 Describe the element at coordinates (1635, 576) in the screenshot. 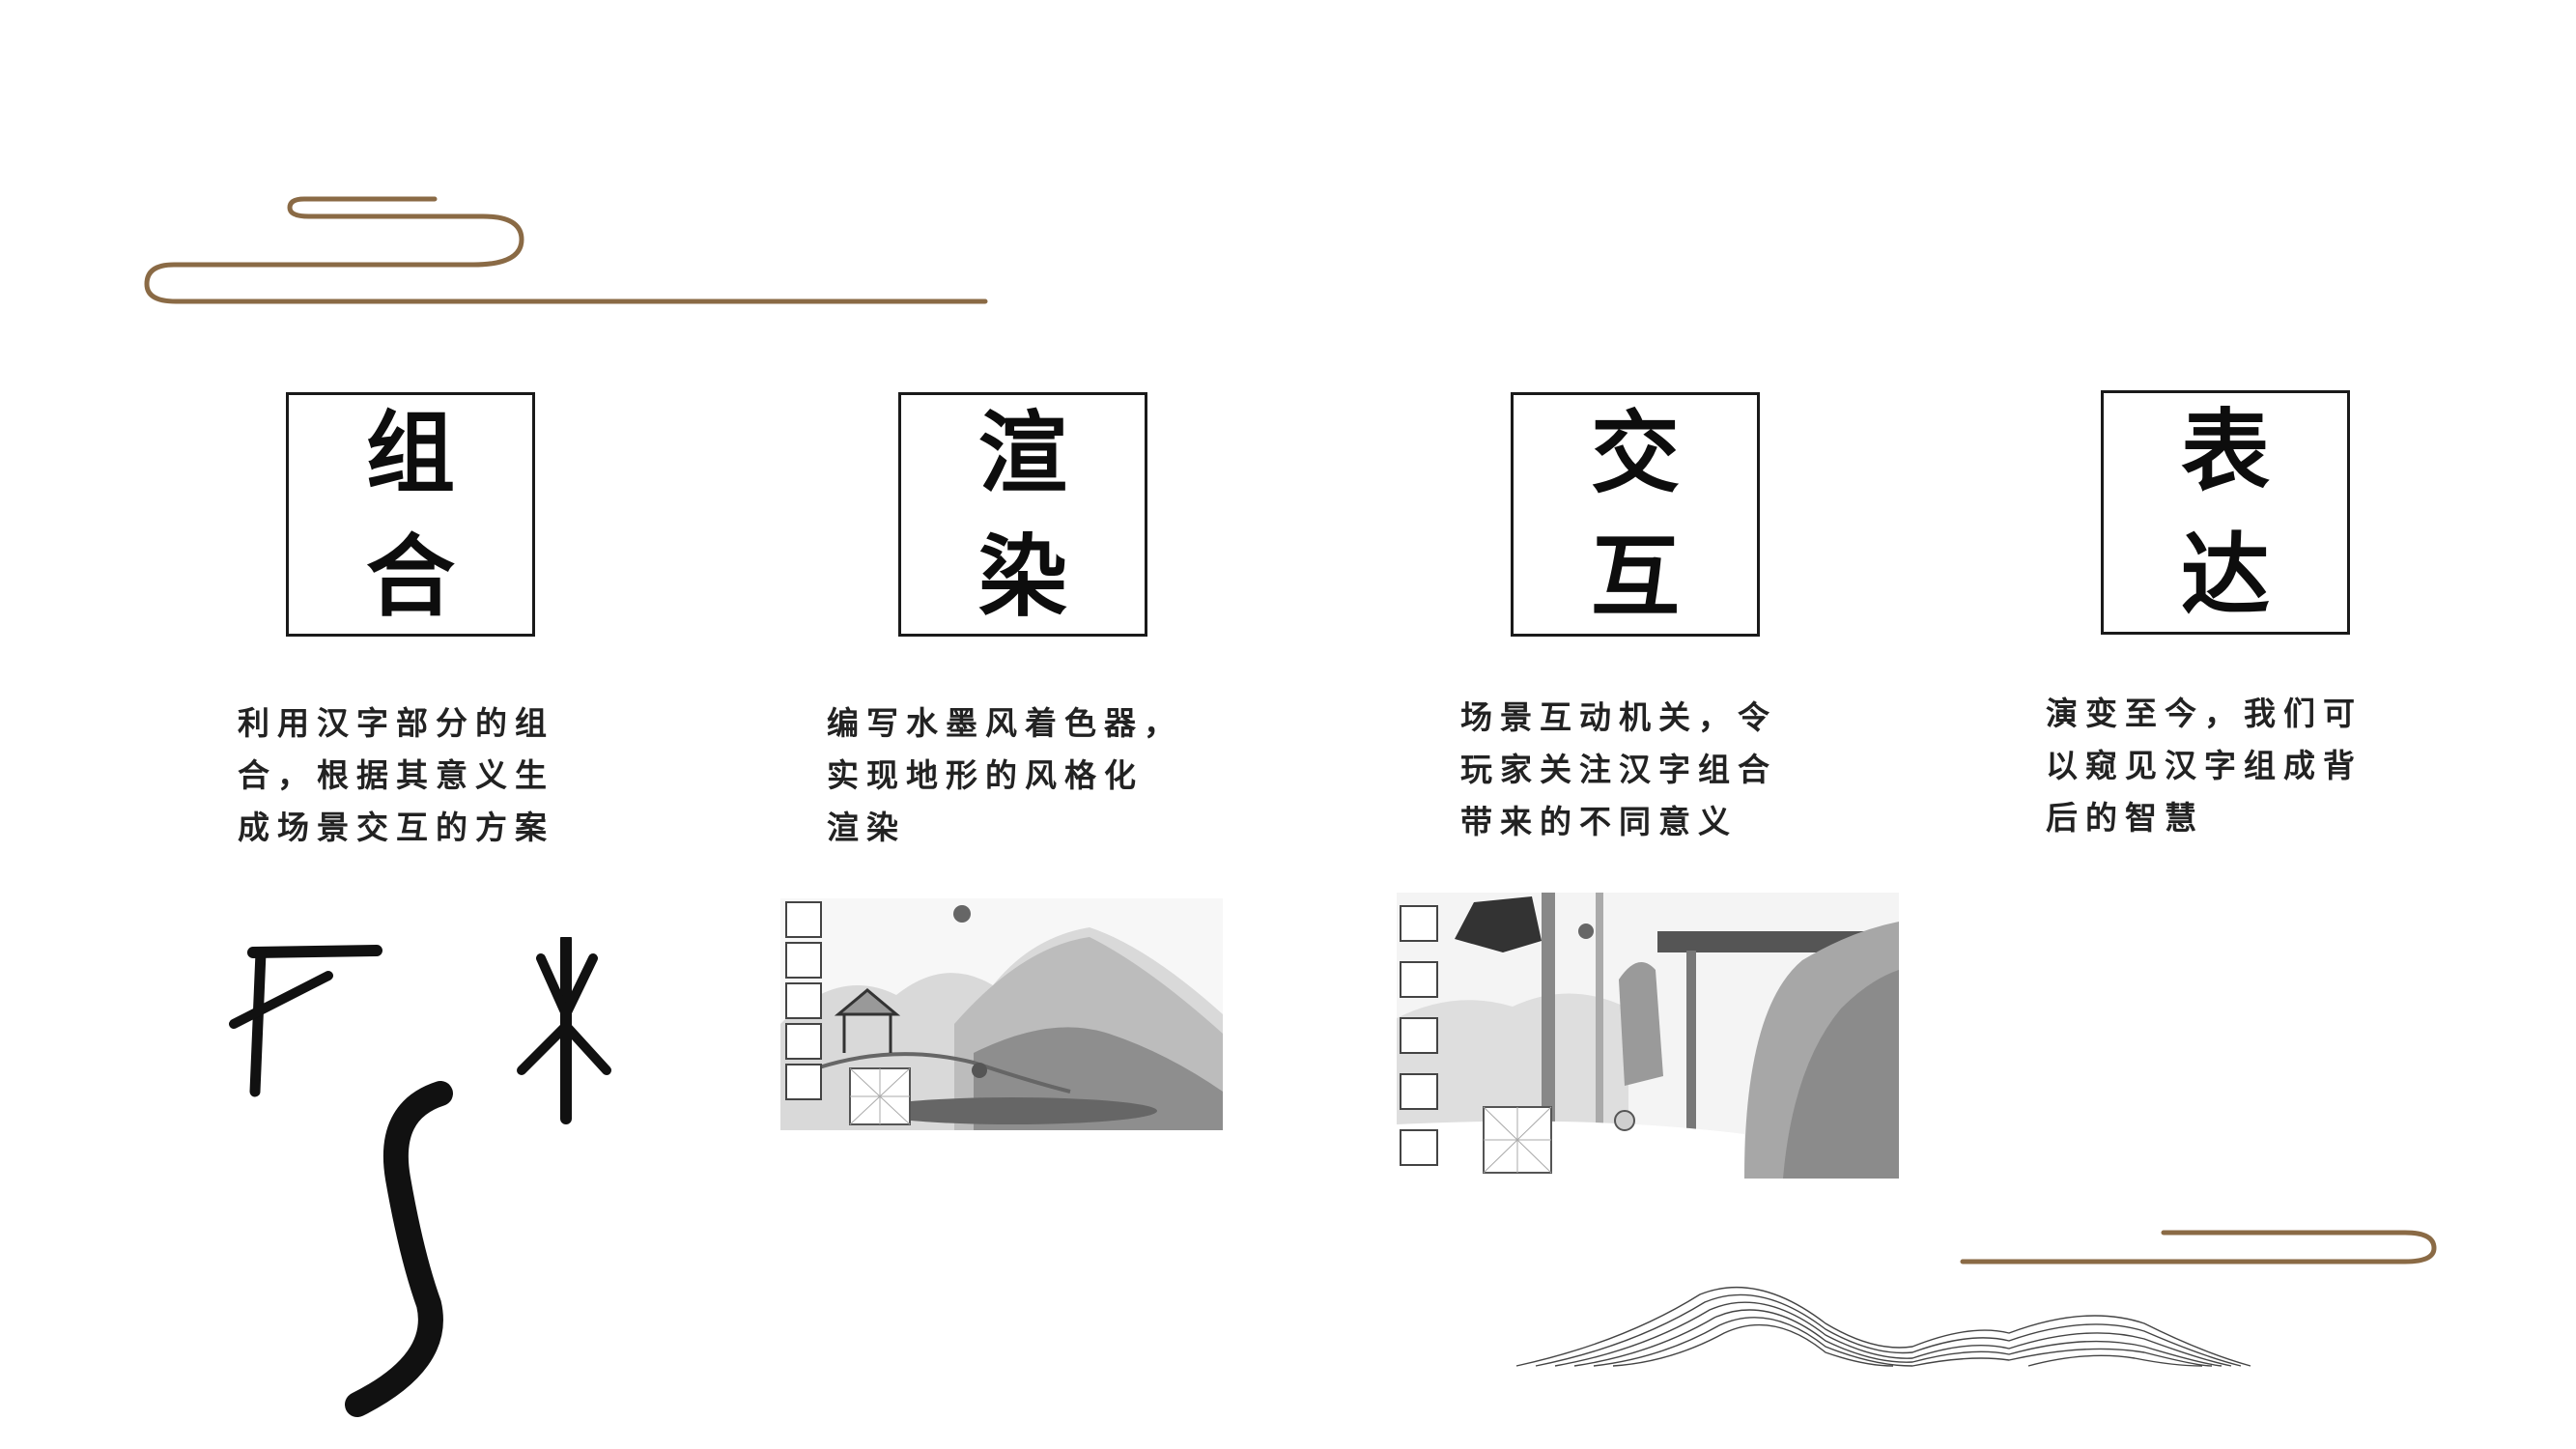

I see `title-char: 互` at that location.